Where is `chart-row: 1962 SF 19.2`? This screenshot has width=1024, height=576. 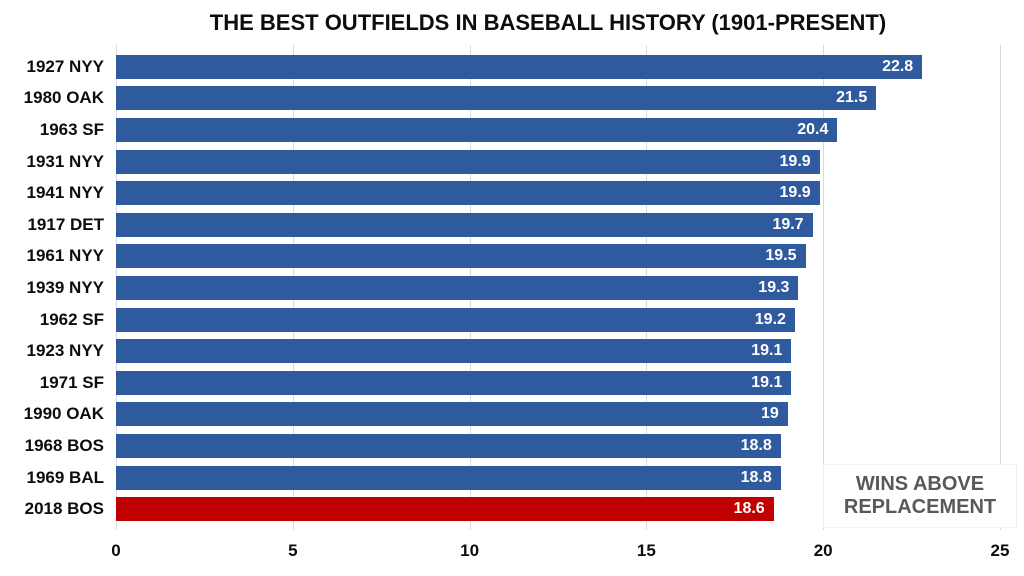
chart-row: 1962 SF 19.2 is located at coordinates (500, 320).